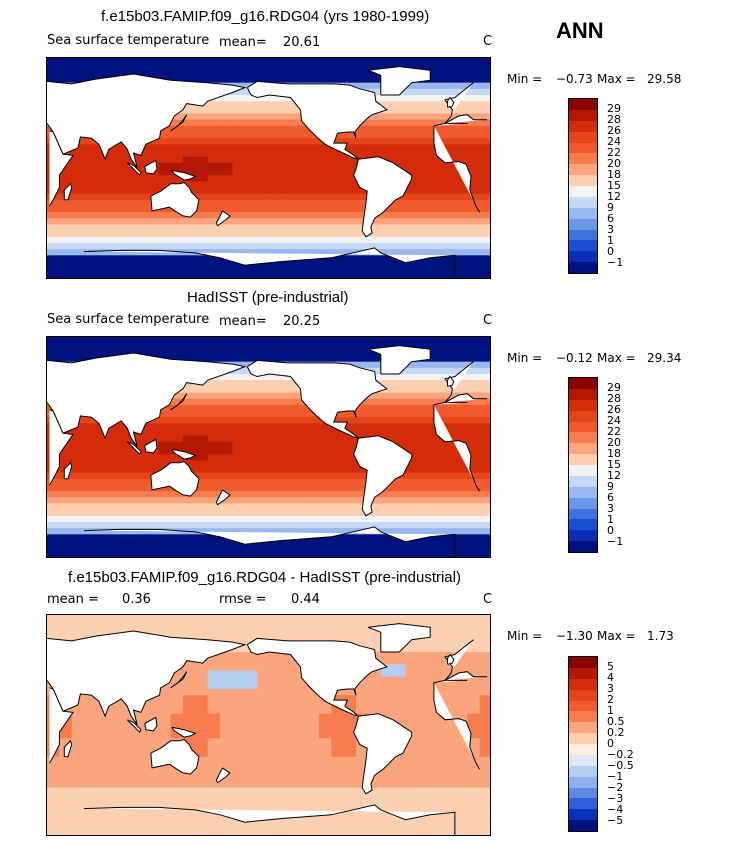  Describe the element at coordinates (583, 744) in the screenshot. I see `panel-3-colorbar` at that location.